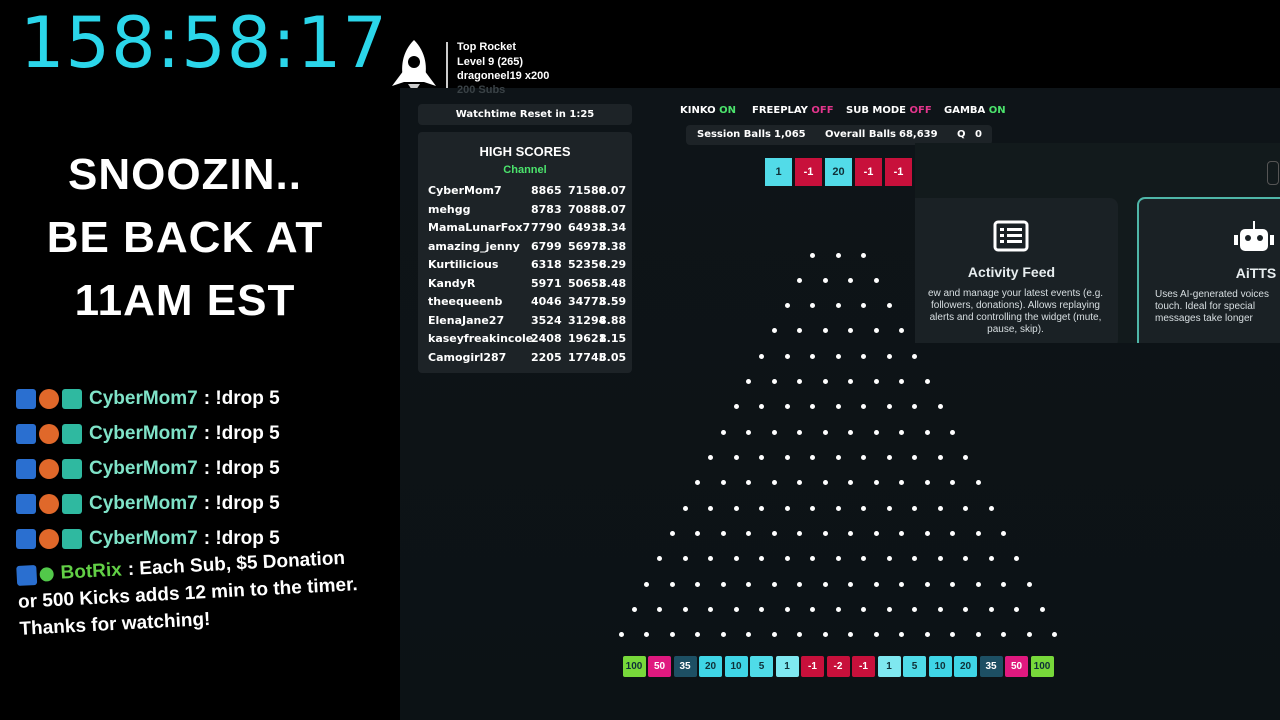 The width and height of the screenshot is (1280, 720). I want to click on widget-title: Activity Feed, so click(1011, 272).